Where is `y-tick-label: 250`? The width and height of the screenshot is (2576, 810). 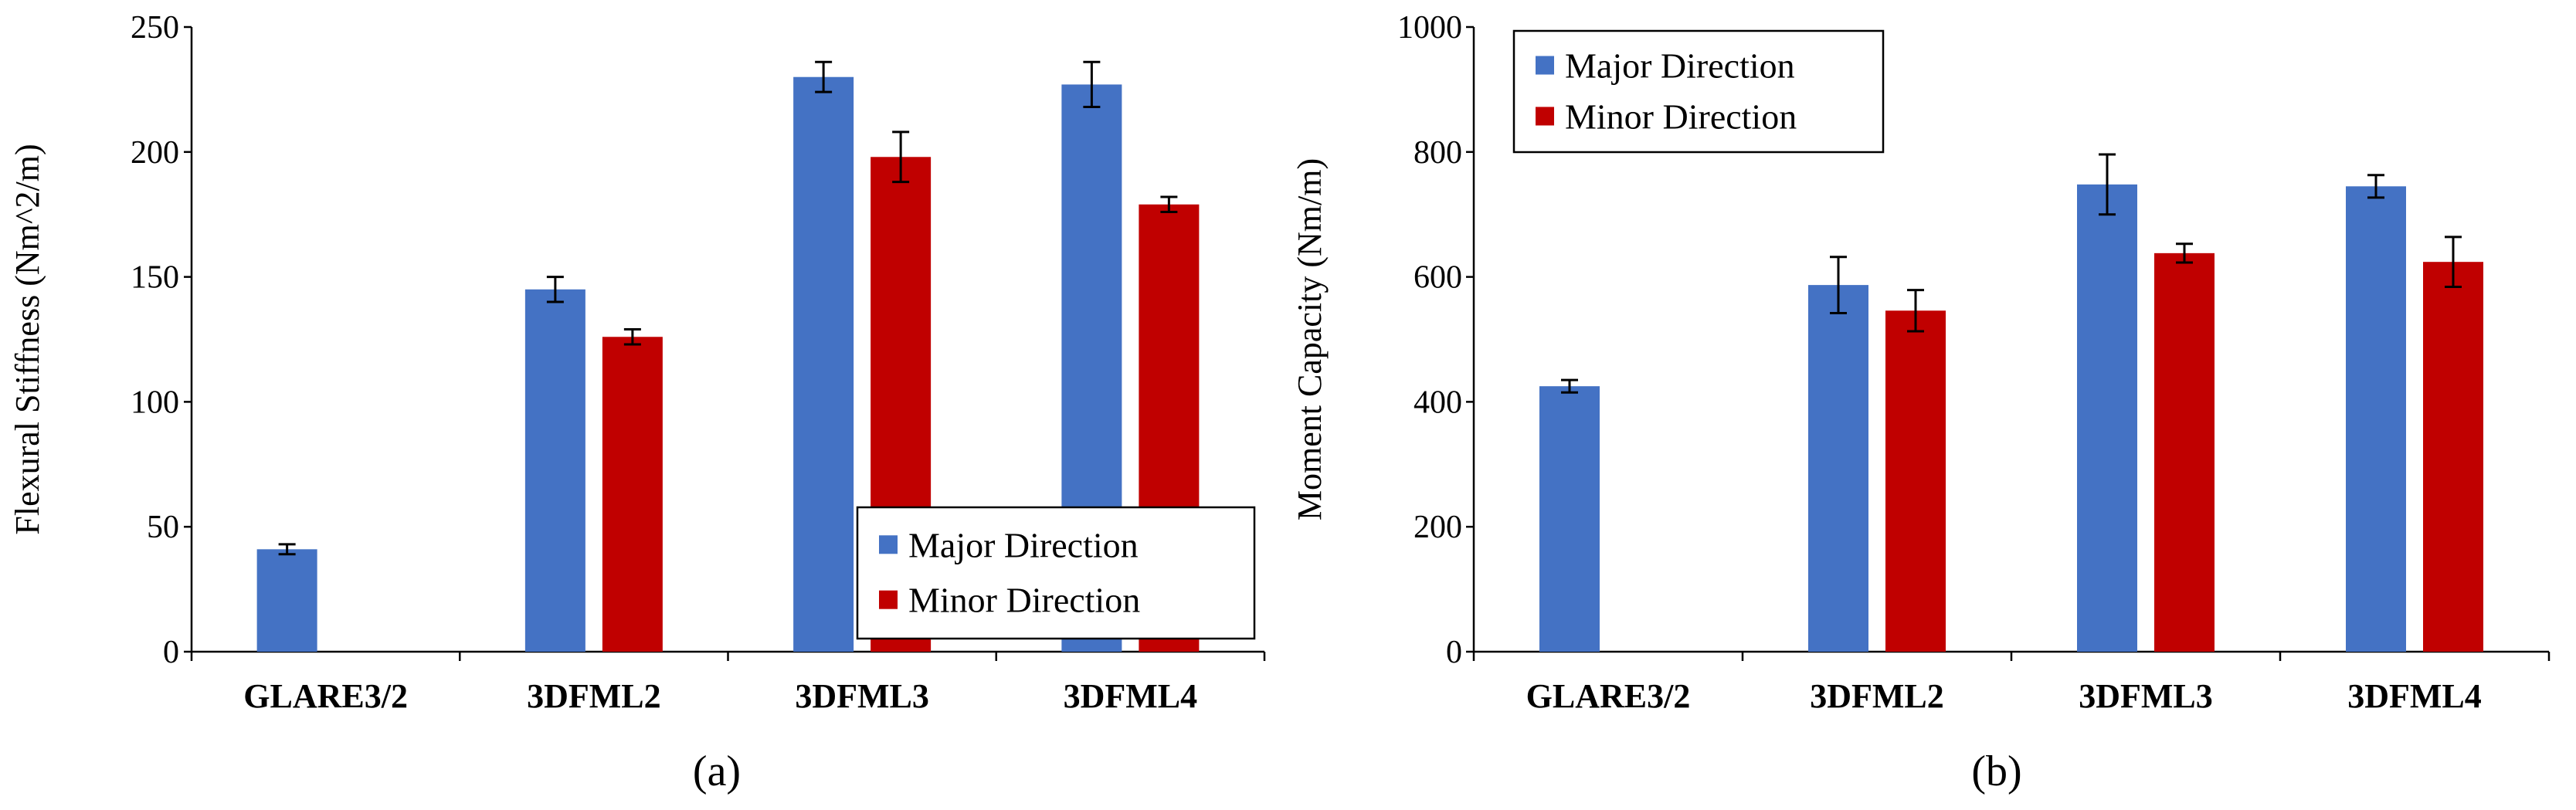 y-tick-label: 250 is located at coordinates (155, 28).